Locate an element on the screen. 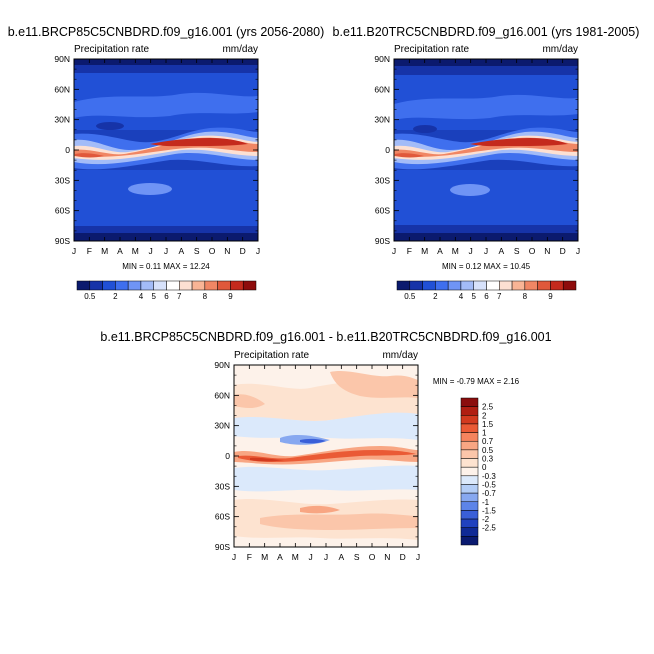 This screenshot has height=654, width=654. colorbar-label: -2.5 is located at coordinates (489, 528).